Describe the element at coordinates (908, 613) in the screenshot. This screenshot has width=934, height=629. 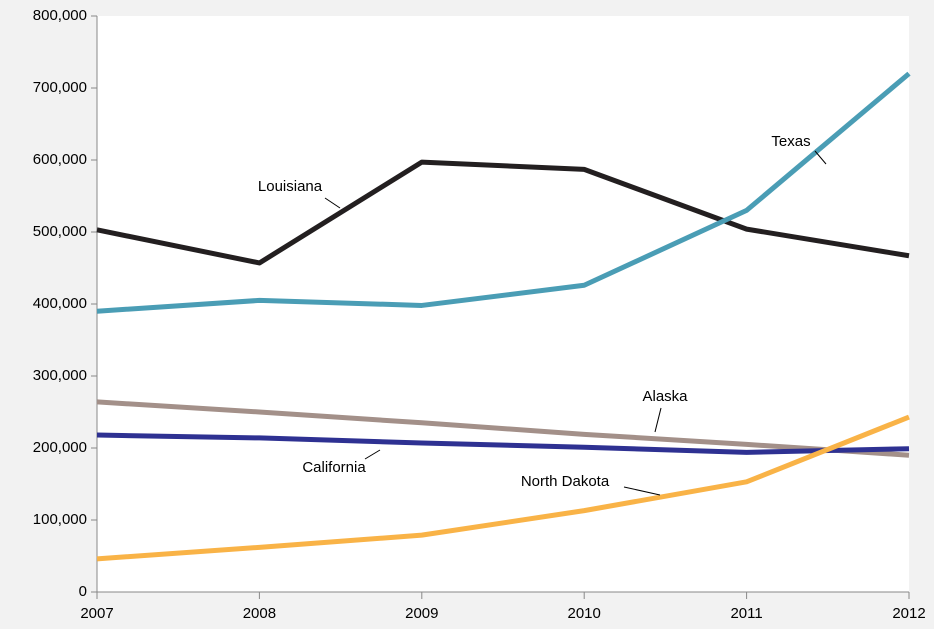
I see `x-tick-label: 2012` at that location.